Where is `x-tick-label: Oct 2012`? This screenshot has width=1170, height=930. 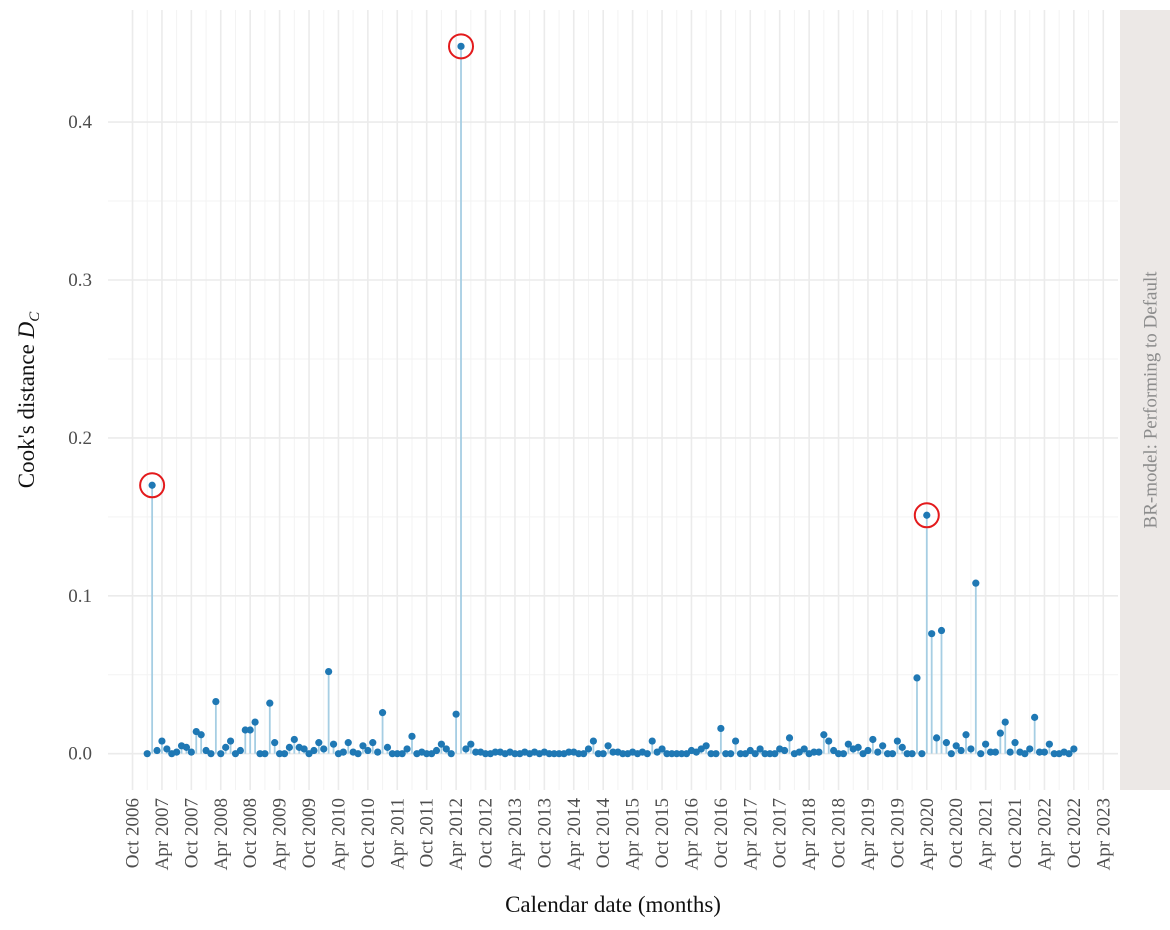 x-tick-label: Oct 2012 is located at coordinates (486, 833).